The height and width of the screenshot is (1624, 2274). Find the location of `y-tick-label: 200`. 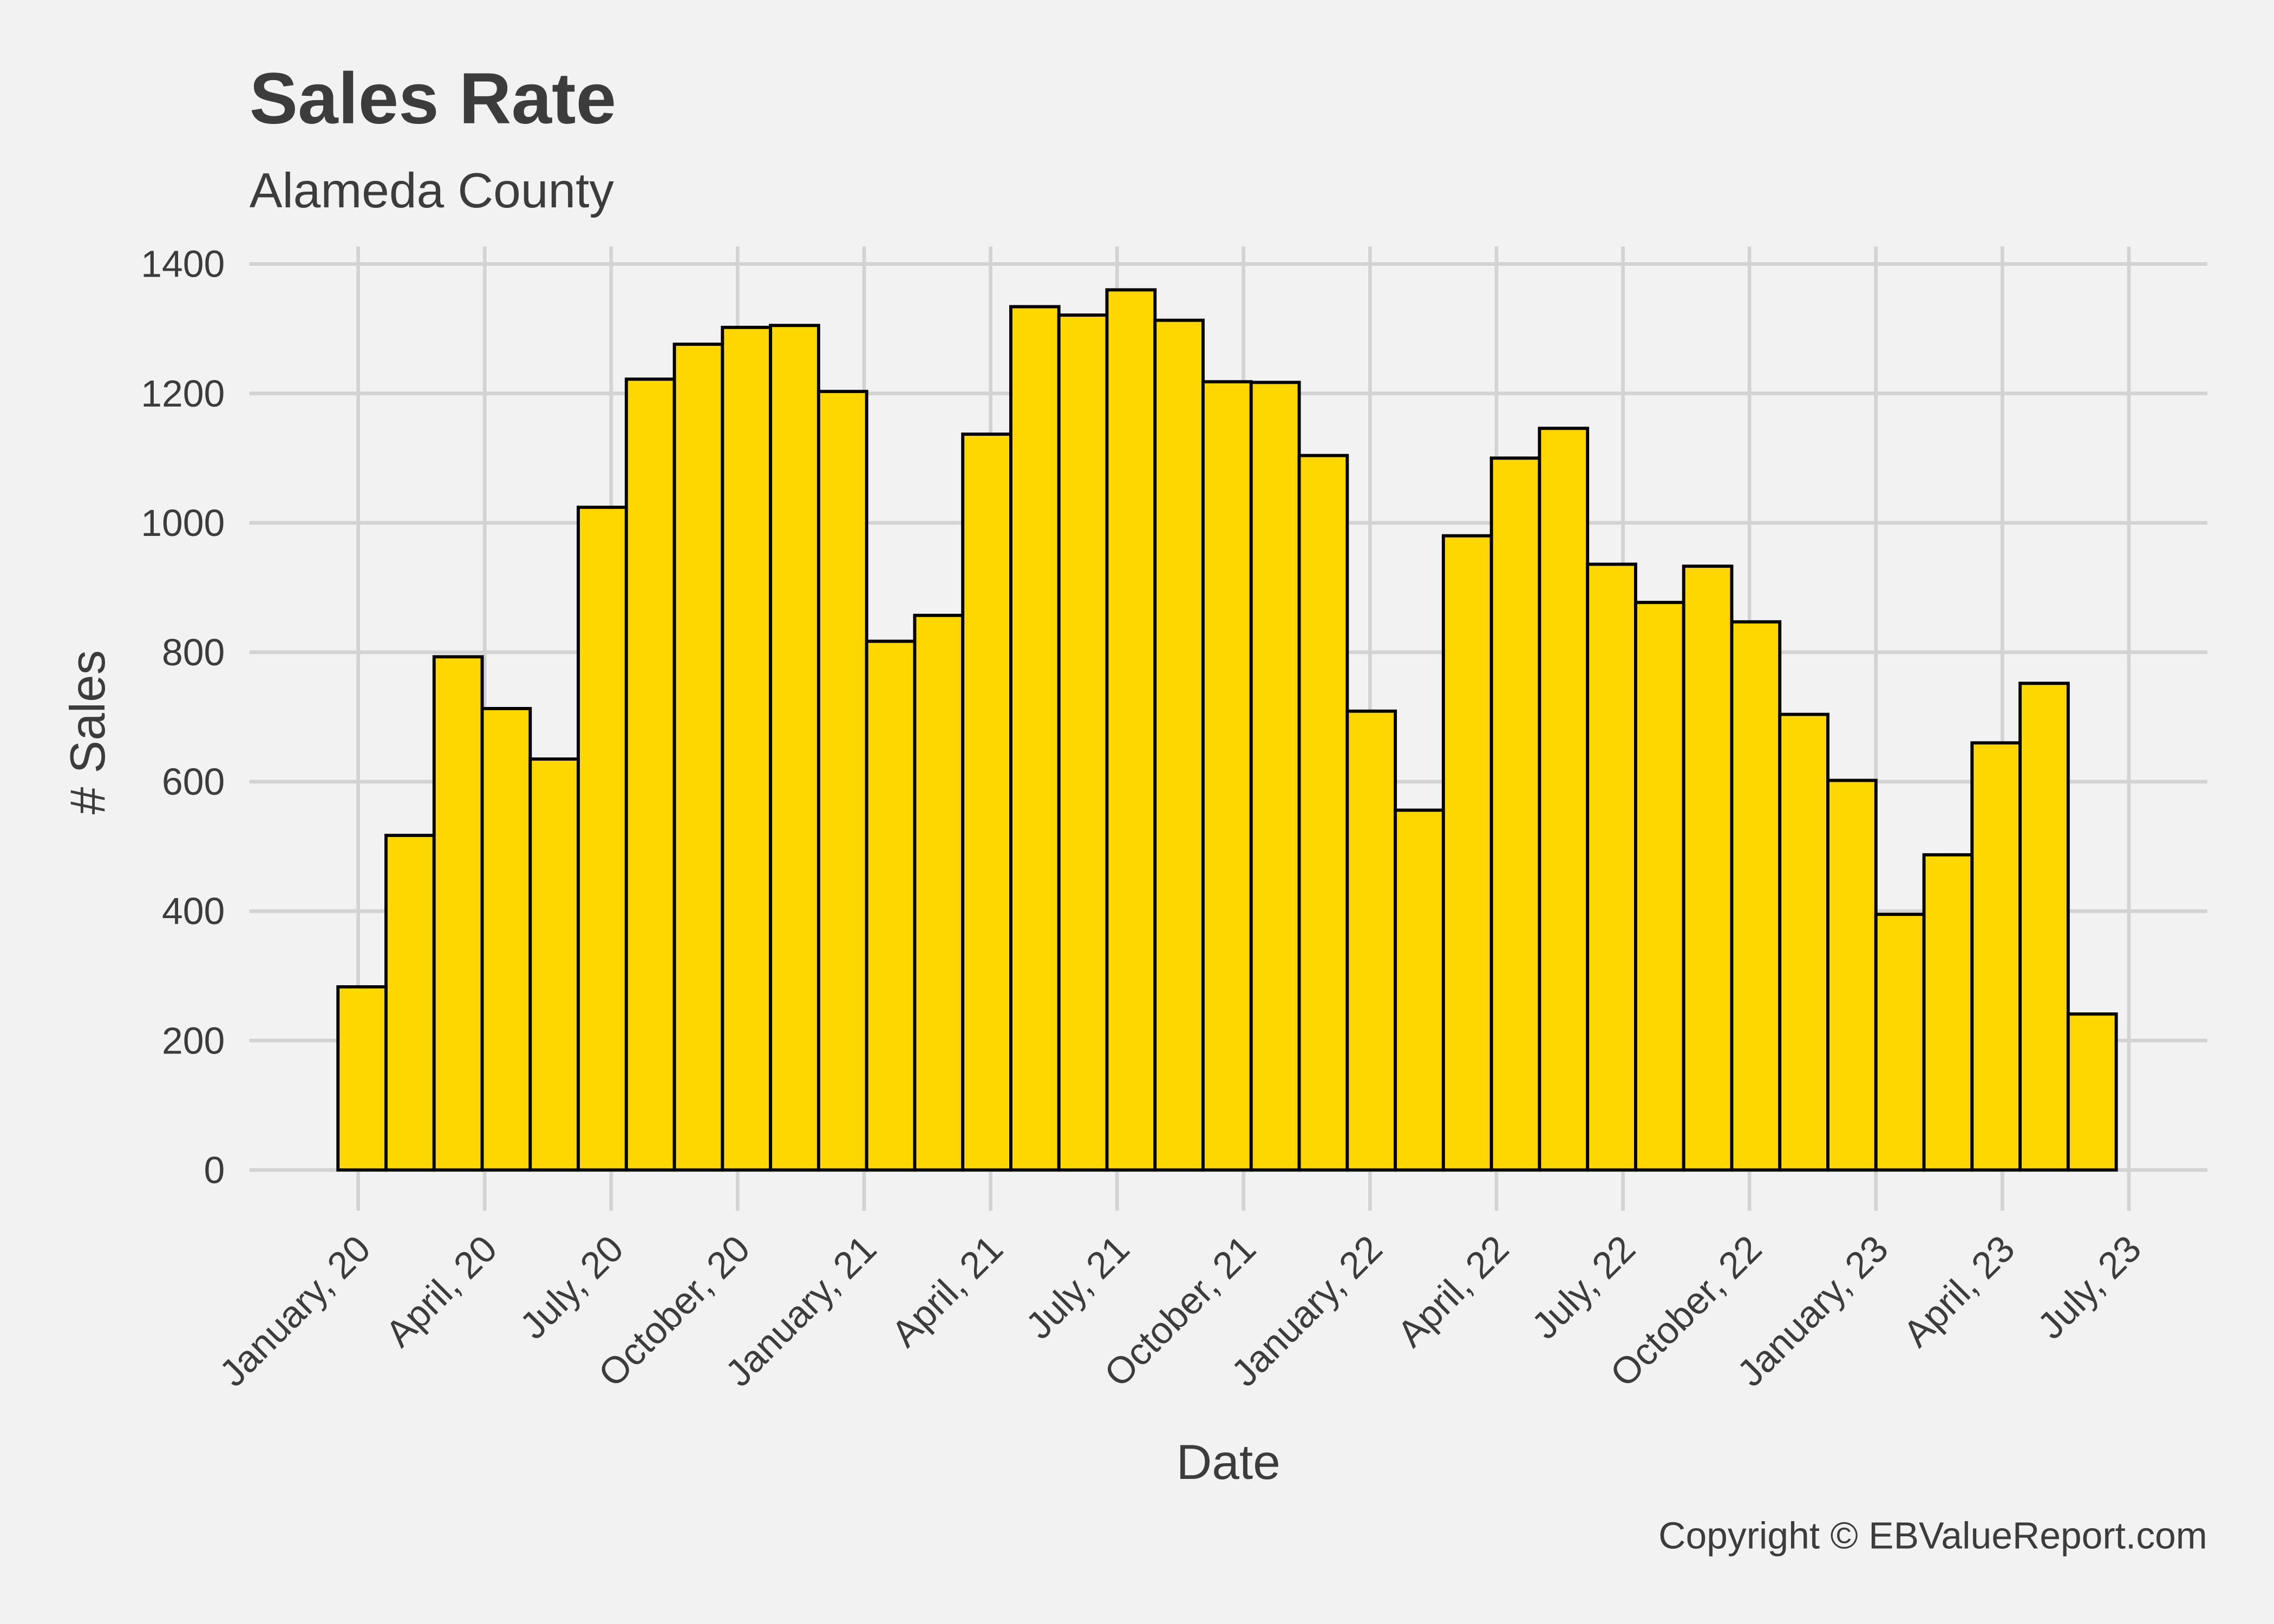

y-tick-label: 200 is located at coordinates (193, 1040).